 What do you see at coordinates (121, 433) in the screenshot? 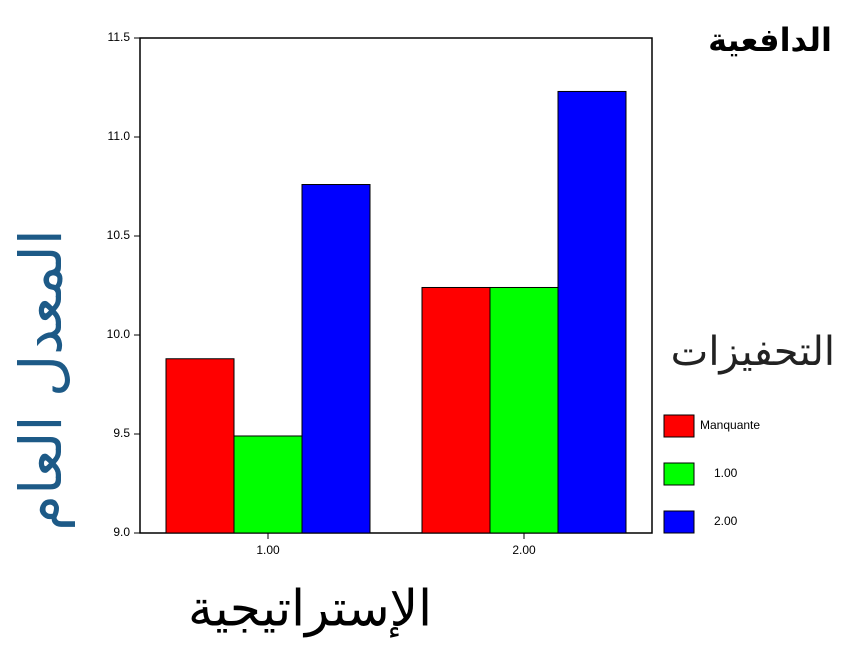
I see `y-tick-label: 9.5` at bounding box center [121, 433].